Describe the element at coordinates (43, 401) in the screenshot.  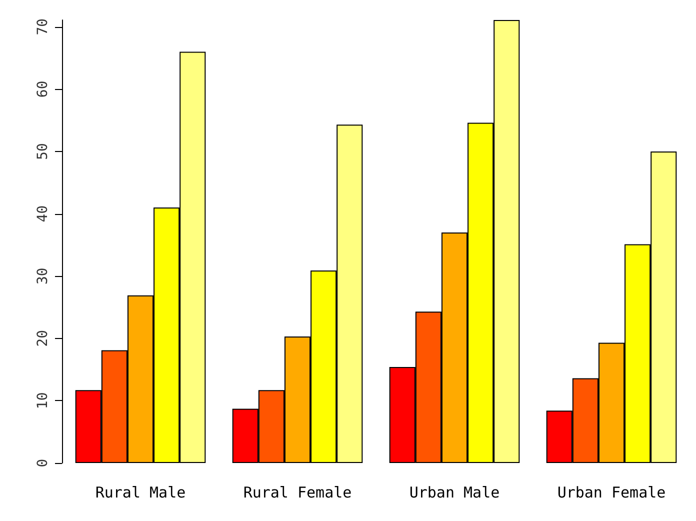
I see `y-tick-label: 10` at that location.